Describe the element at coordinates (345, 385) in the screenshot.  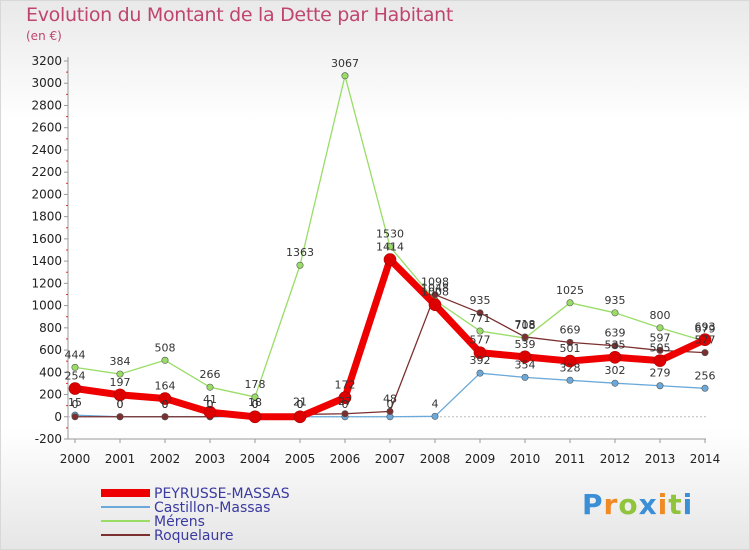
I see `data-label: 172` at that location.